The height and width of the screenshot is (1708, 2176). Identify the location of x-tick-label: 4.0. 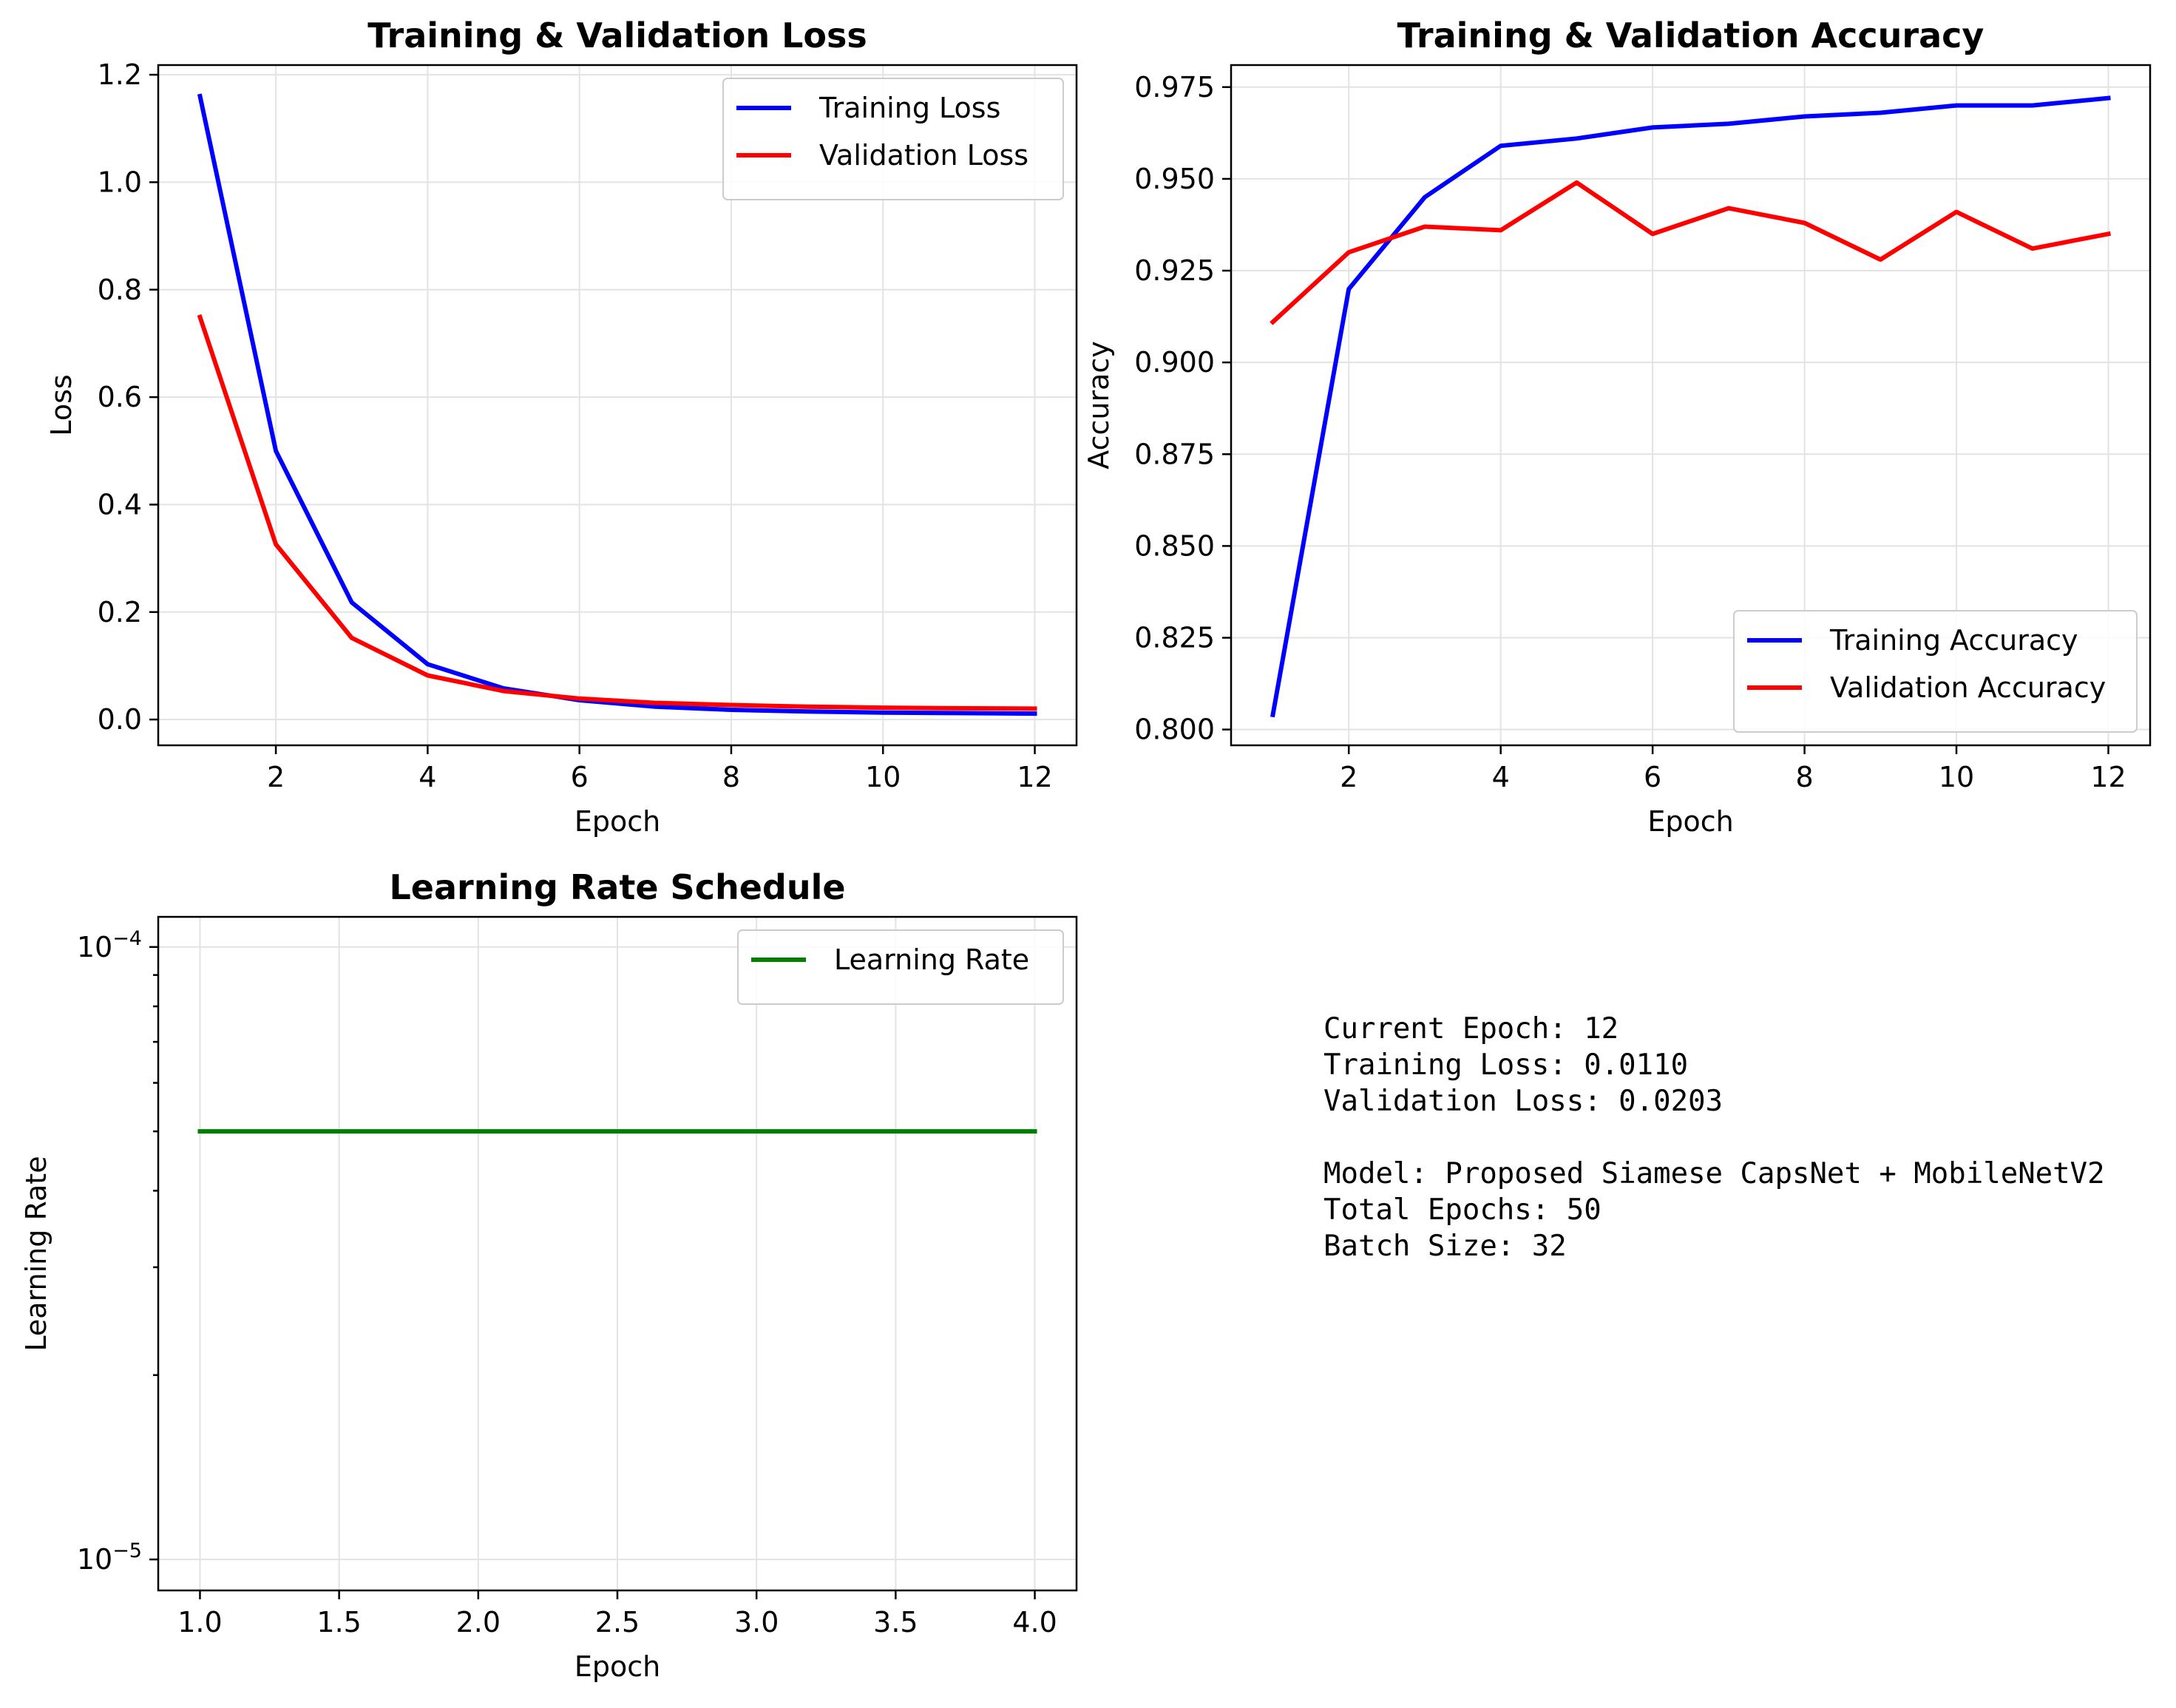
(1034, 1622).